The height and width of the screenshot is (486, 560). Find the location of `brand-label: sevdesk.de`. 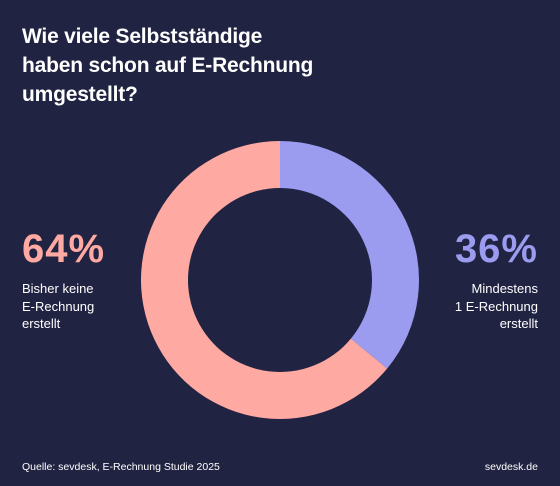

brand-label: sevdesk.de is located at coordinates (511, 467).